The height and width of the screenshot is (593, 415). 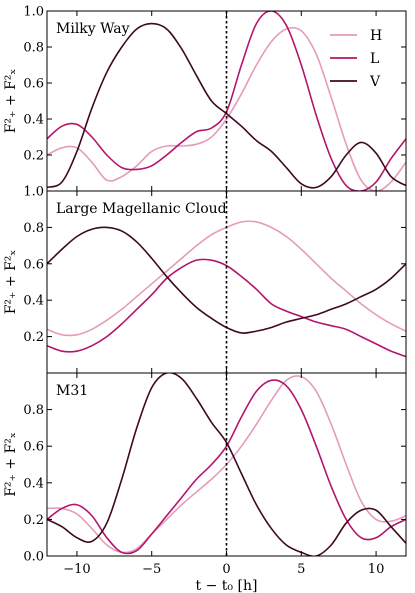 What do you see at coordinates (301, 569) in the screenshot?
I see `x-tick-label: 5` at bounding box center [301, 569].